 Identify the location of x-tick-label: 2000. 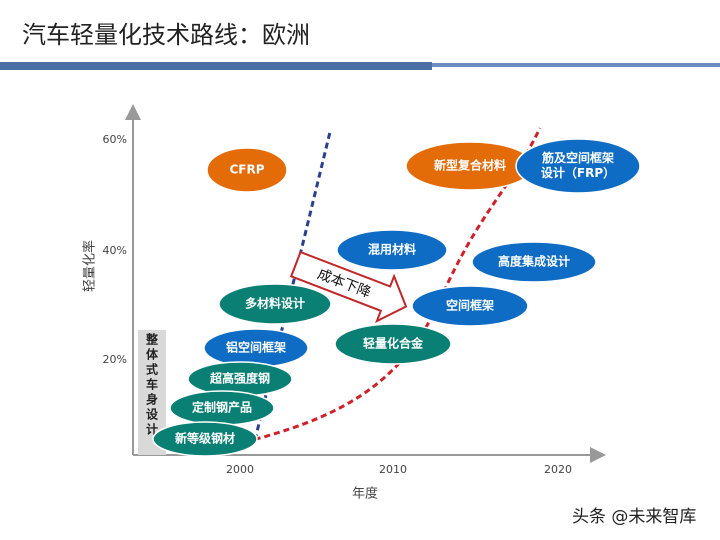
(240, 469).